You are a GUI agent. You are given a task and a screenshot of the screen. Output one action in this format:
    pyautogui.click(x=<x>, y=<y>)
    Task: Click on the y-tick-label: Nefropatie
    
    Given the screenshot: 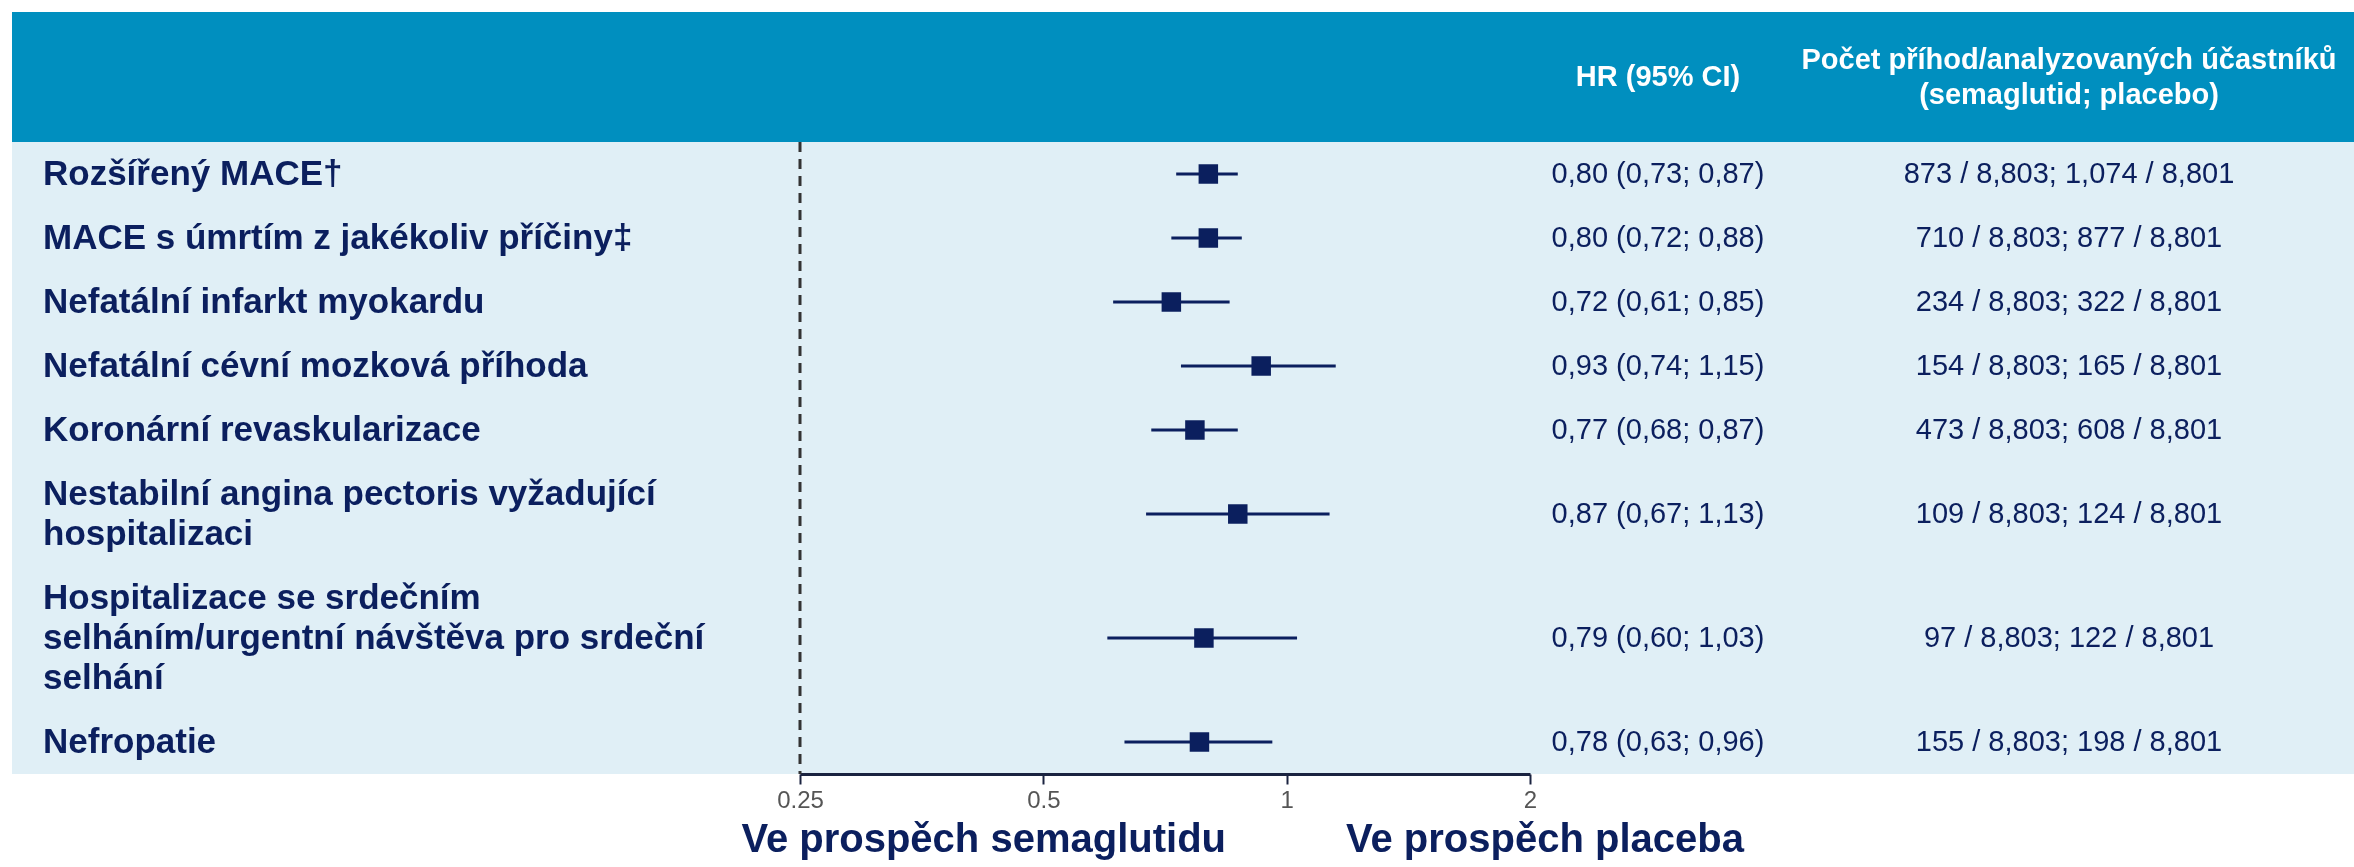 What is the action you would take?
    pyautogui.click(x=130, y=740)
    